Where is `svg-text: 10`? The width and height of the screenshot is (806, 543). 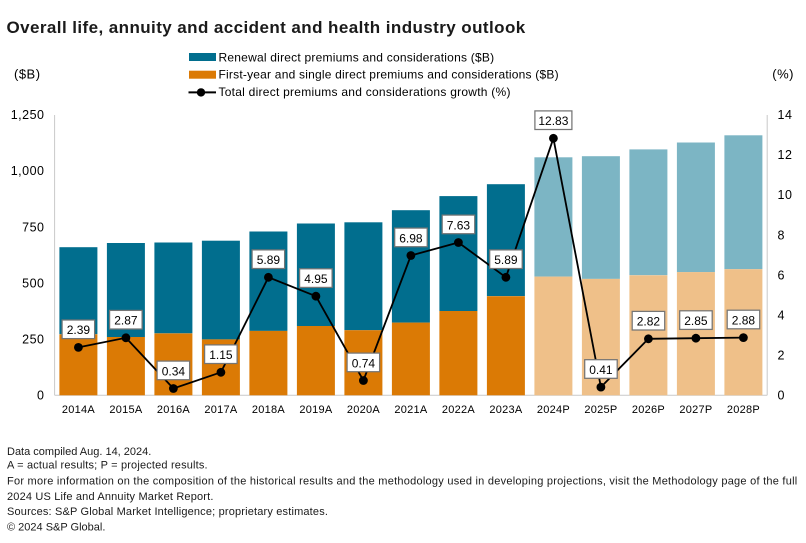 svg-text: 10 is located at coordinates (785, 195).